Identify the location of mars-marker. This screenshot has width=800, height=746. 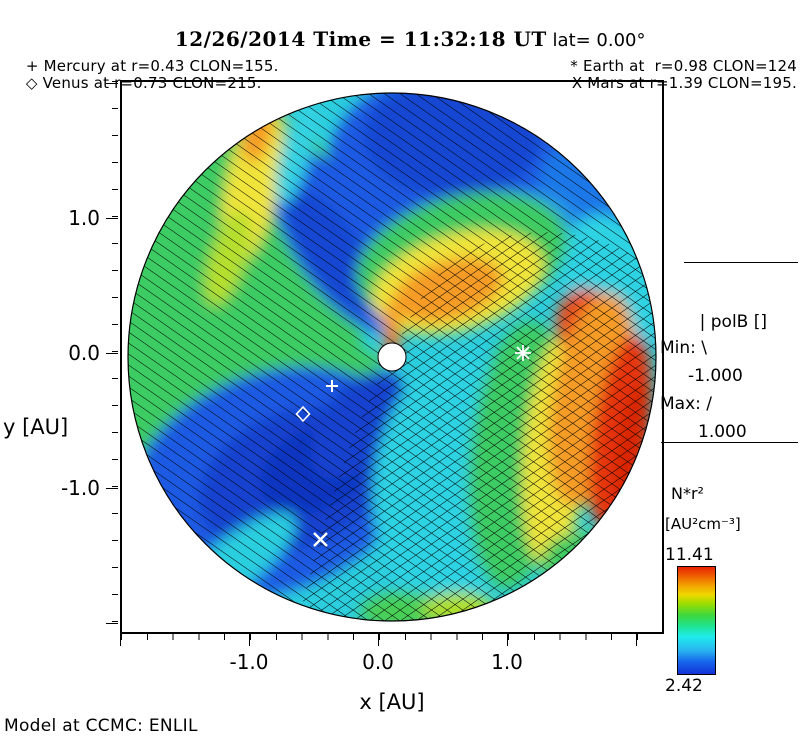
(320, 539).